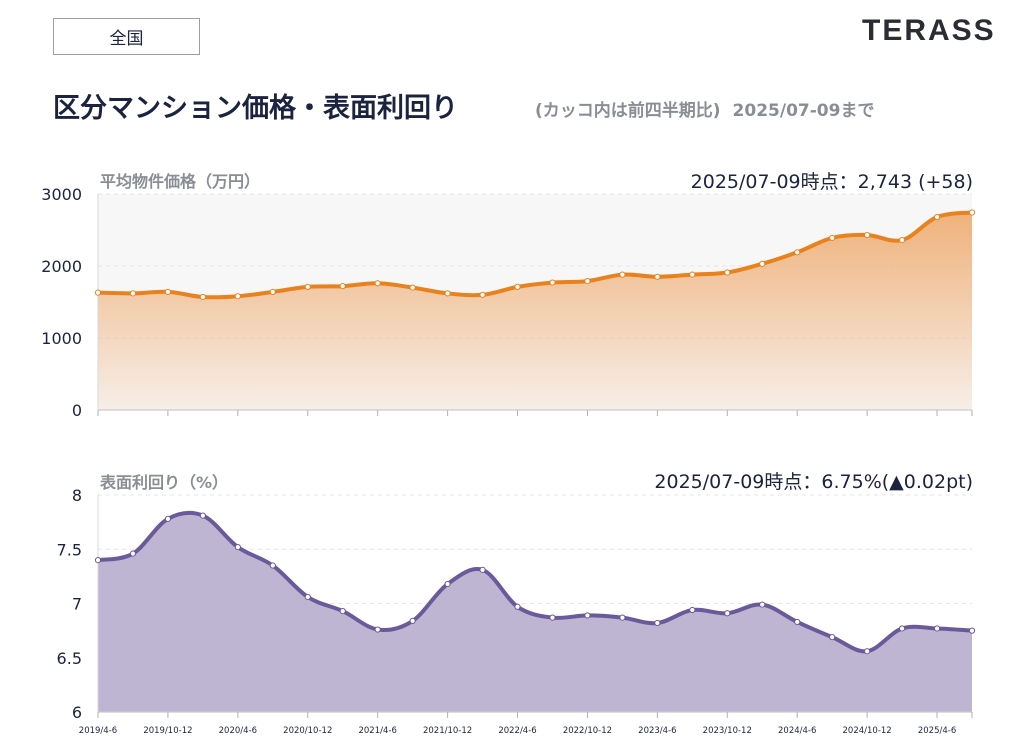  Describe the element at coordinates (77, 410) in the screenshot. I see `price-ytick-label: 0` at that location.